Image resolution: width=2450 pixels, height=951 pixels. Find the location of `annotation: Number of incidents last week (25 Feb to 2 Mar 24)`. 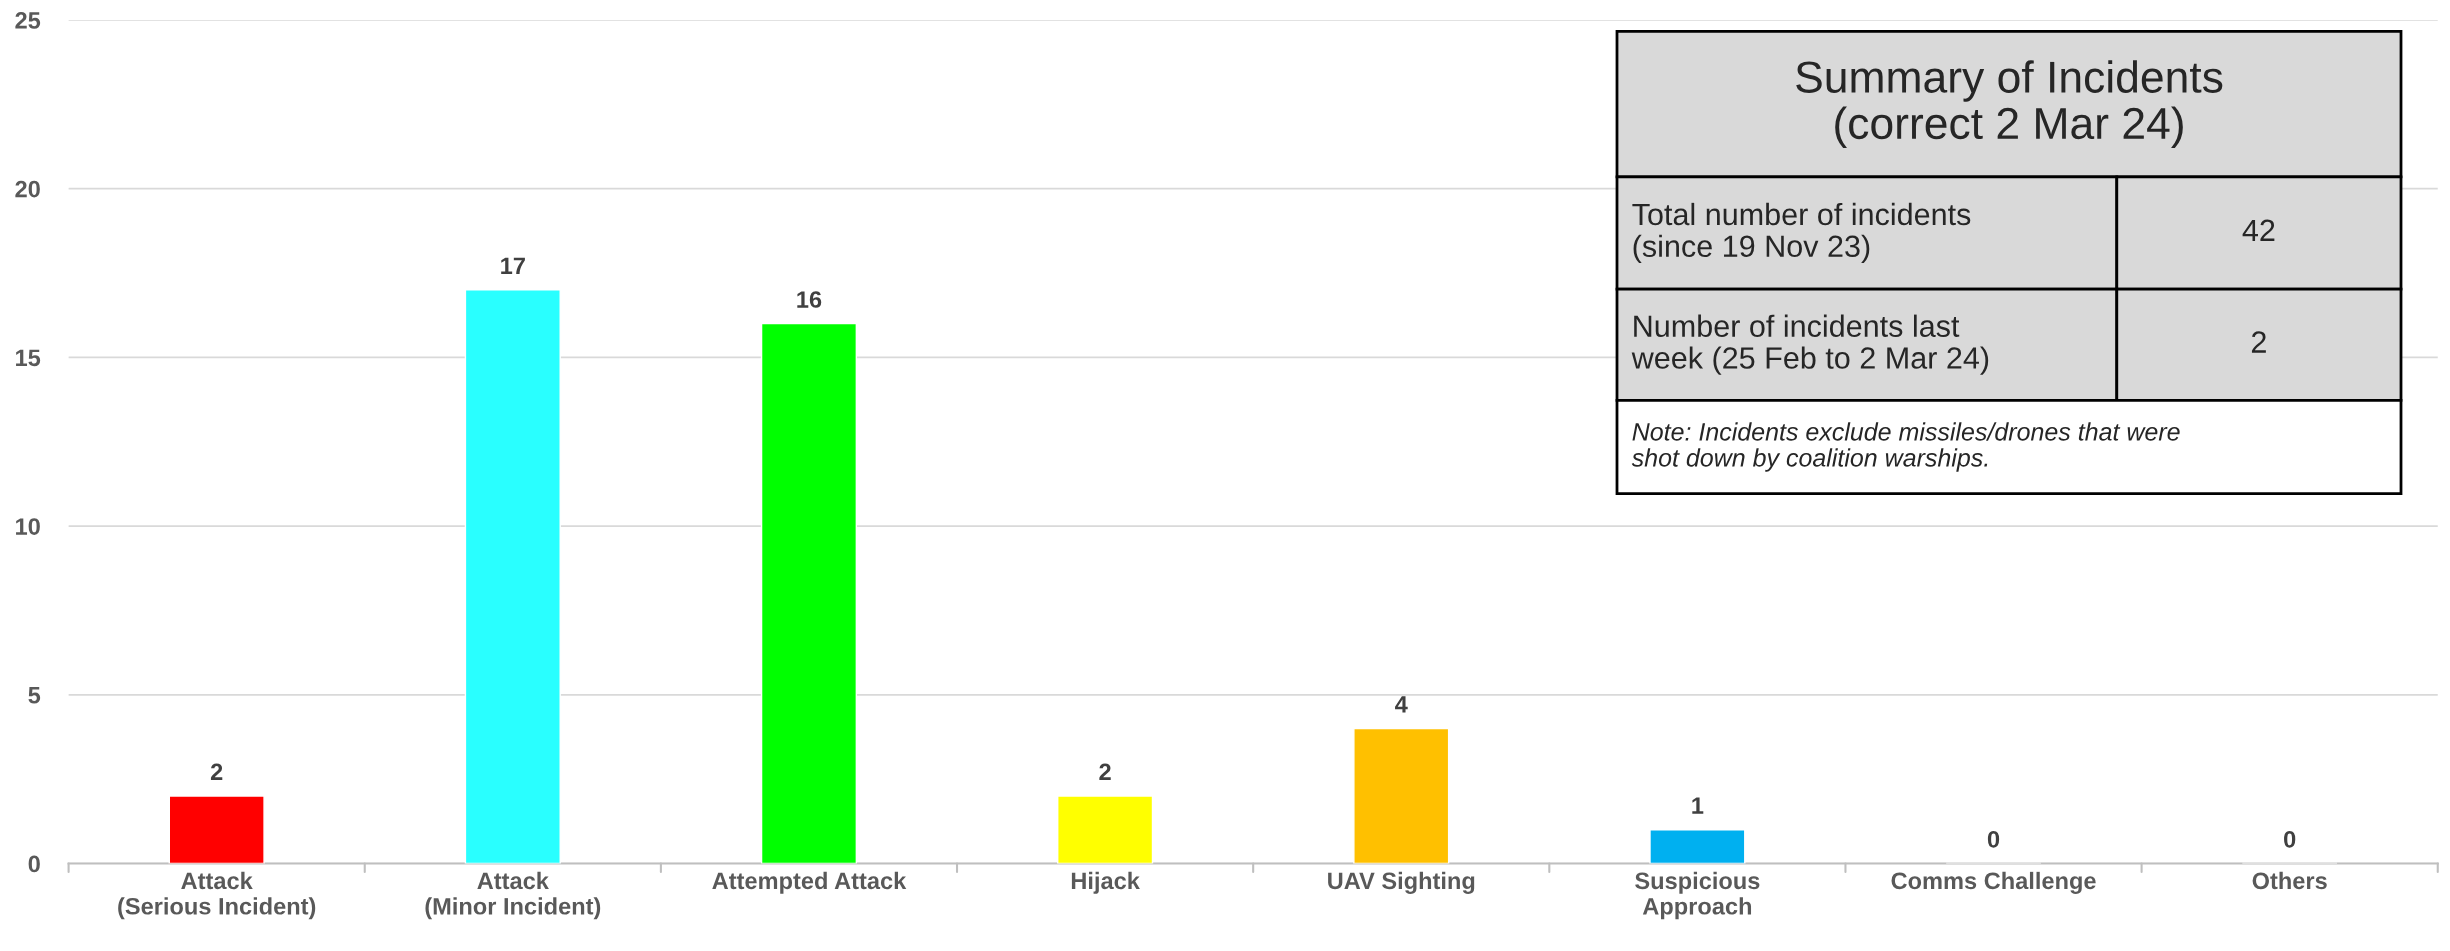

annotation: Number of incidents last week (25 Feb to 2 Mar 24) is located at coordinates (1810, 344).